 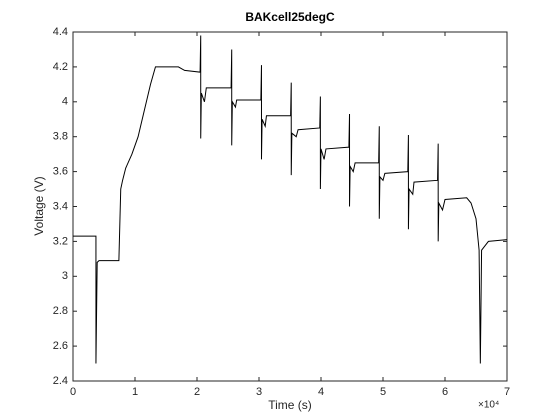 I want to click on x-tick-label: 3, so click(x=259, y=392).